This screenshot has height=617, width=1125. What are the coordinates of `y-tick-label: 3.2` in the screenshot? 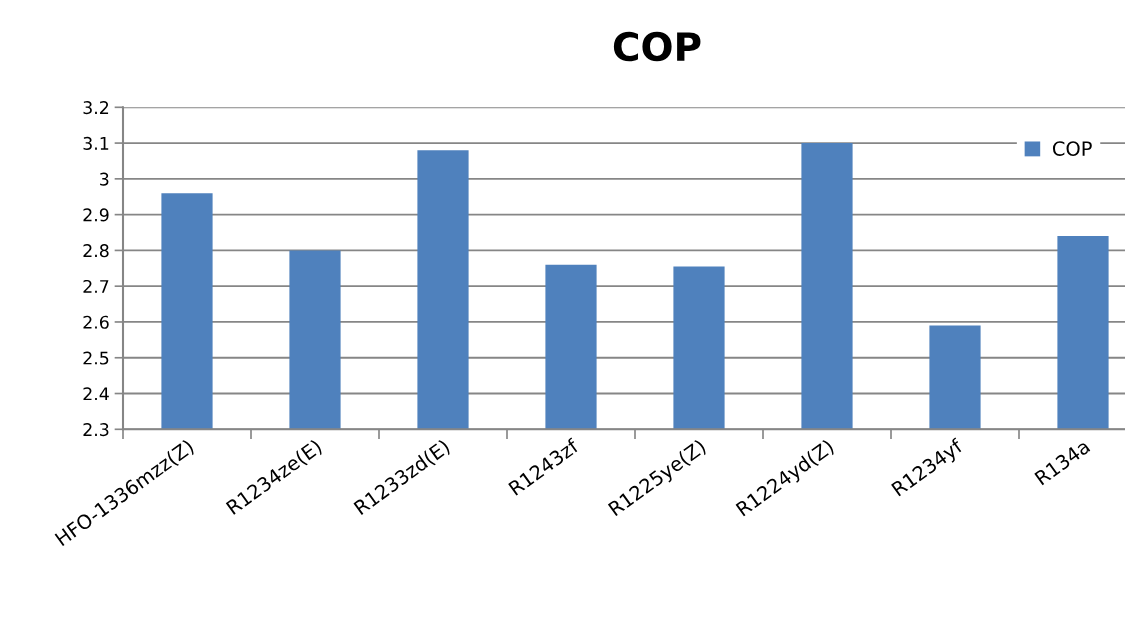 It's located at (96, 108).